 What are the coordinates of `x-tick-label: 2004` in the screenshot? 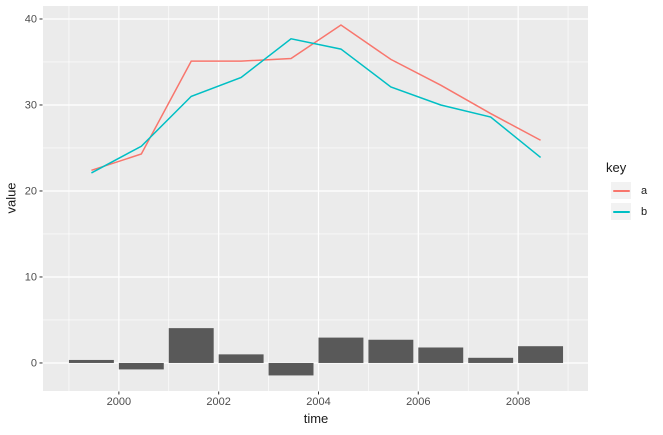 It's located at (318, 402).